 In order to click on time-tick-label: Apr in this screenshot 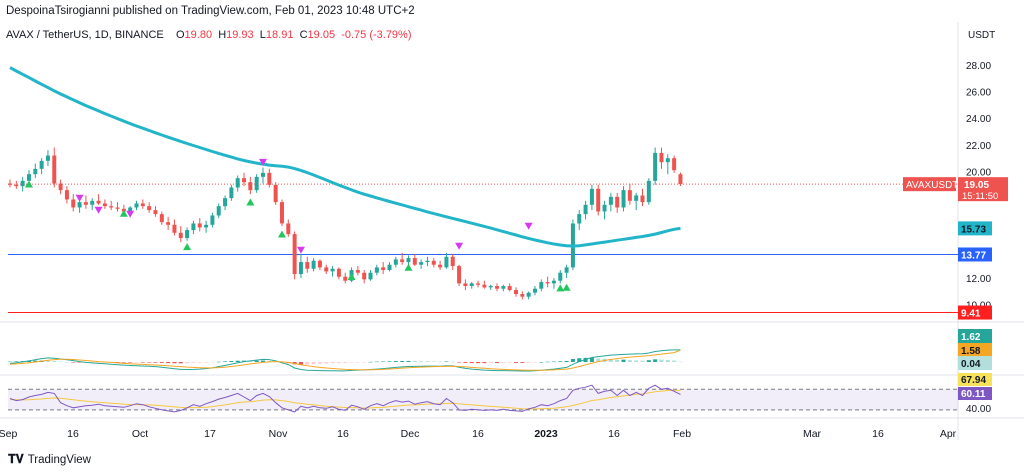, I will do `click(948, 434)`.